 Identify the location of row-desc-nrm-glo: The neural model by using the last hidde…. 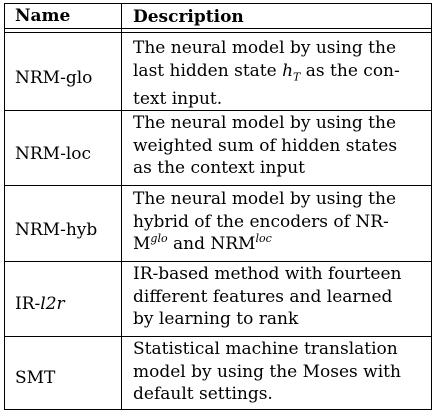
(266, 74).